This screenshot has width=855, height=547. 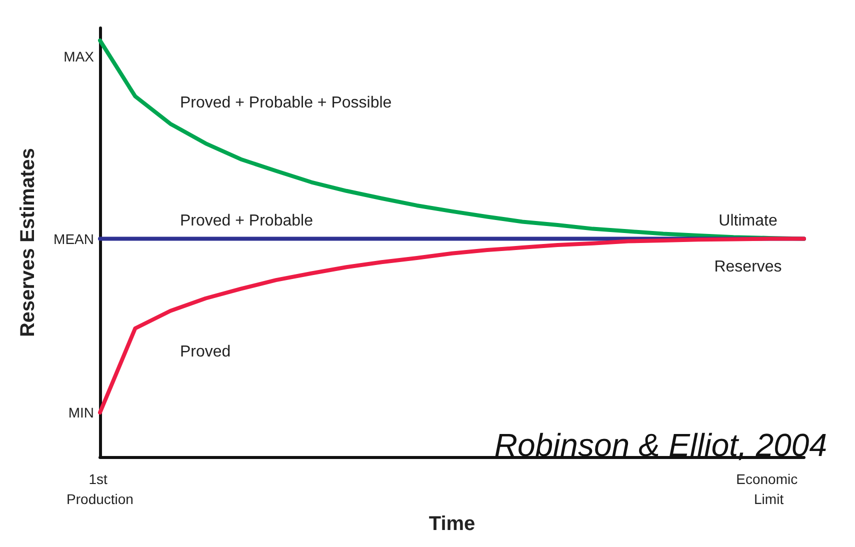 I want to click on text: MIN, so click(x=81, y=412).